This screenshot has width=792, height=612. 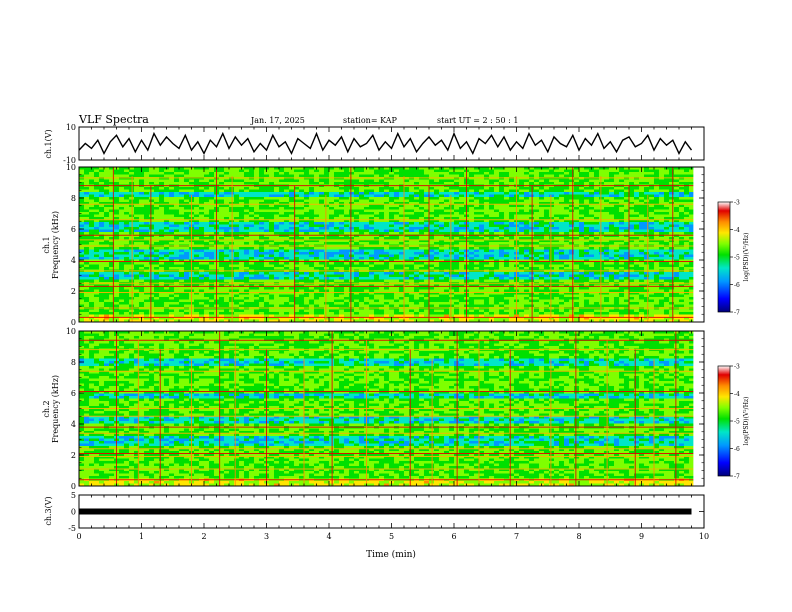 I want to click on y-tick-label: 10, so click(x=71, y=127).